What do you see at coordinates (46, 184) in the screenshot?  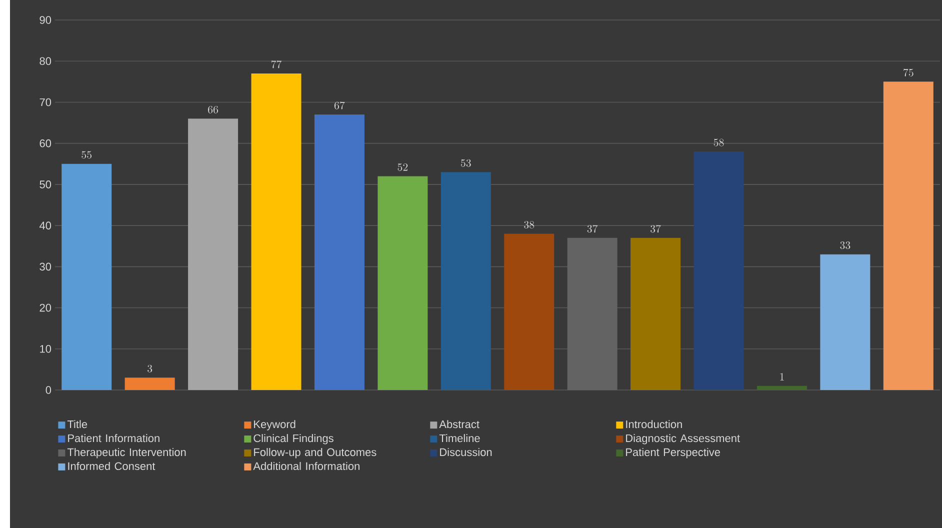 I see `y-tick-label: 50` at bounding box center [46, 184].